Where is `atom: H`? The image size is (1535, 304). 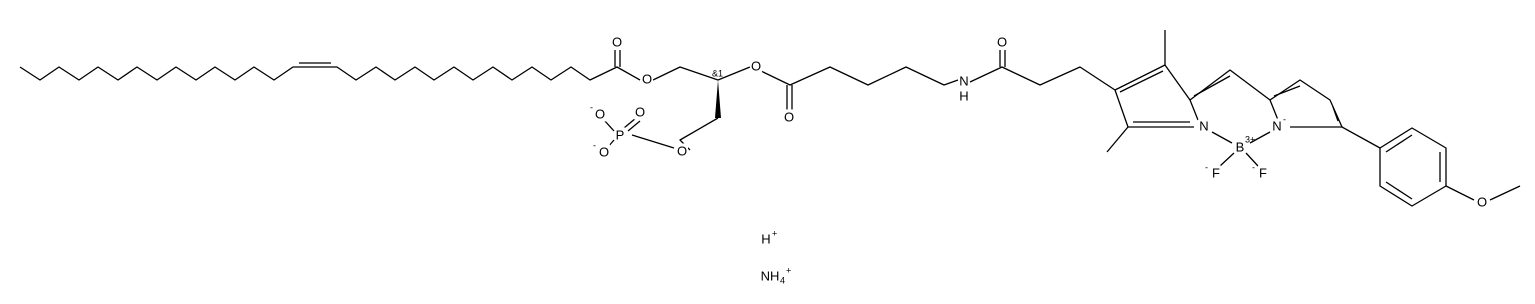
atom: H is located at coordinates (963, 95).